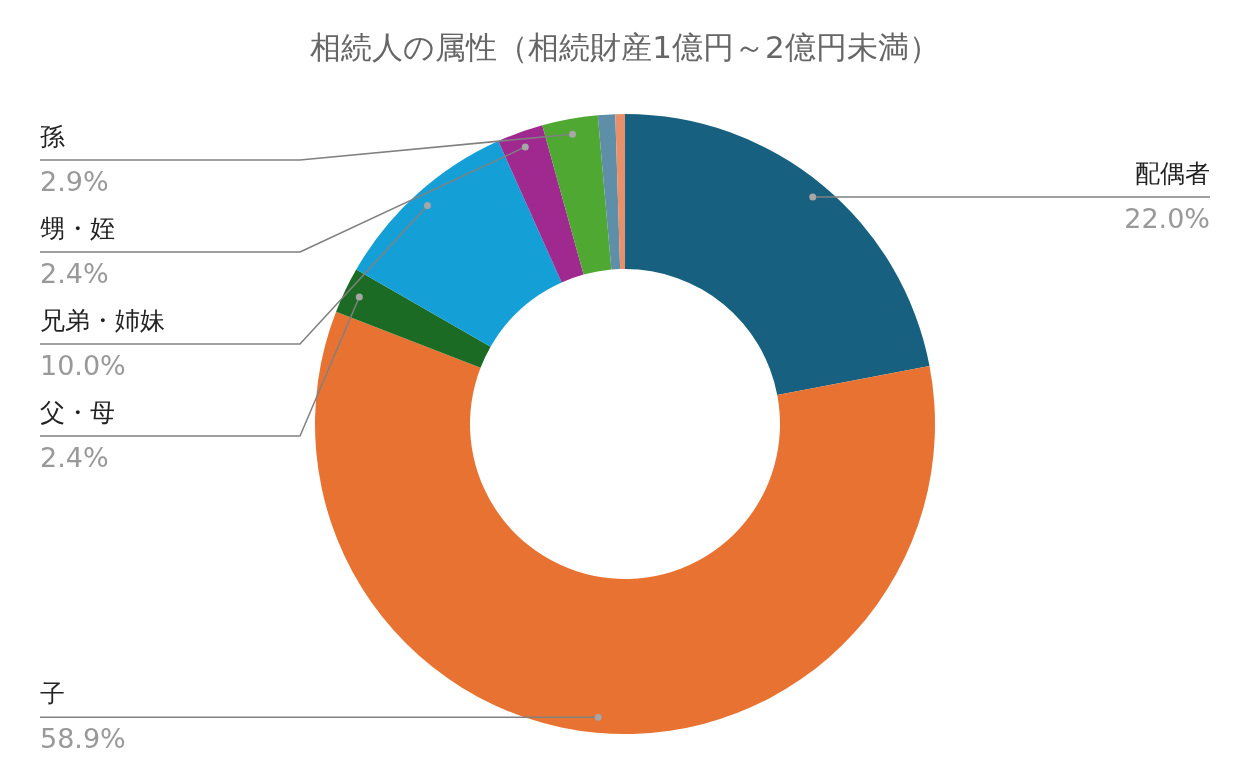 This screenshot has height=773, width=1250. What do you see at coordinates (77, 412) in the screenshot?
I see `slice-label: 父・母` at bounding box center [77, 412].